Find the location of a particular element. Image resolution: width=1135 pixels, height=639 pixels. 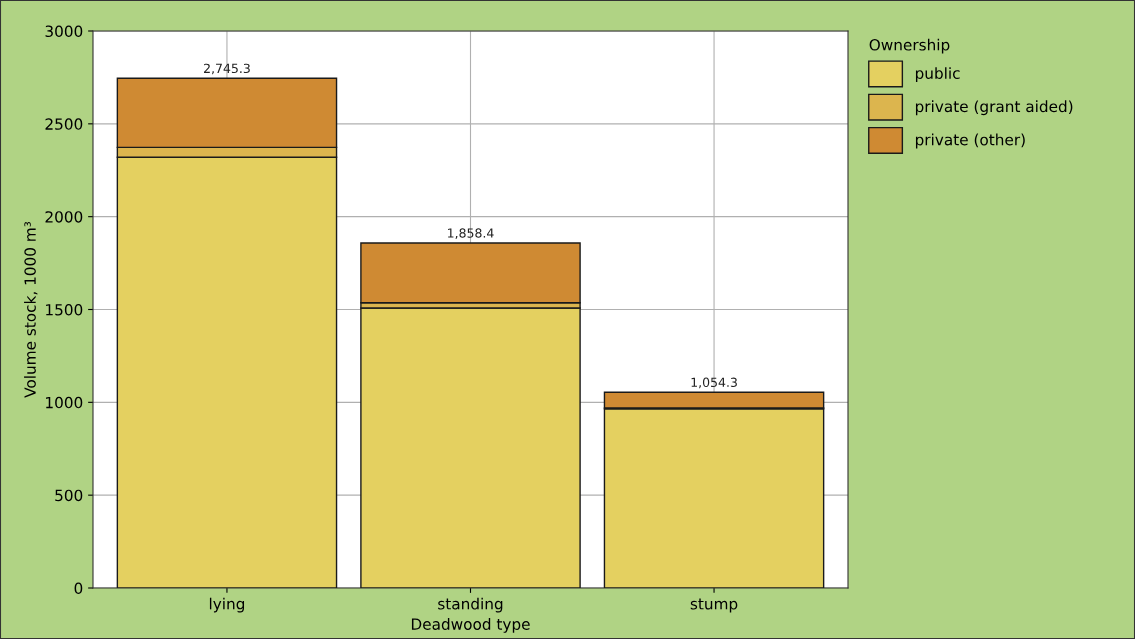

y-tick-label: 2500 is located at coordinates (64, 124).